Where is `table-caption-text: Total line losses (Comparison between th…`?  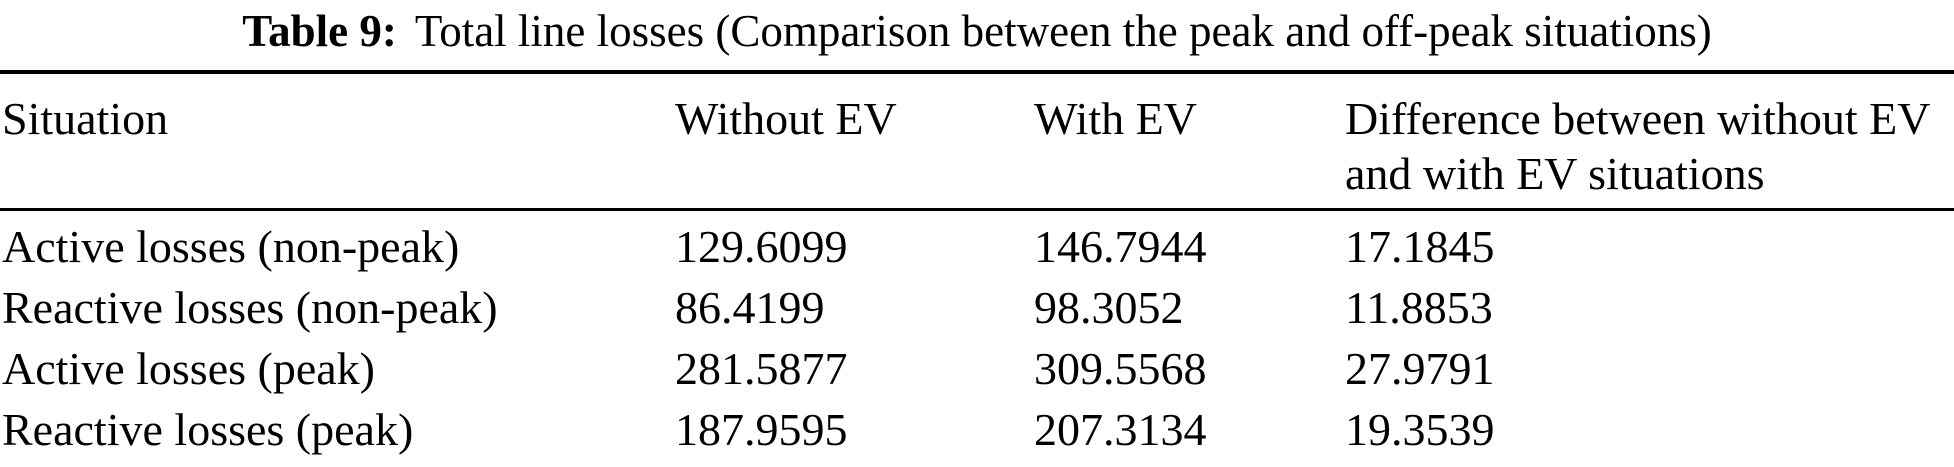 table-caption-text: Total line losses (Comparison between th… is located at coordinates (1063, 31).